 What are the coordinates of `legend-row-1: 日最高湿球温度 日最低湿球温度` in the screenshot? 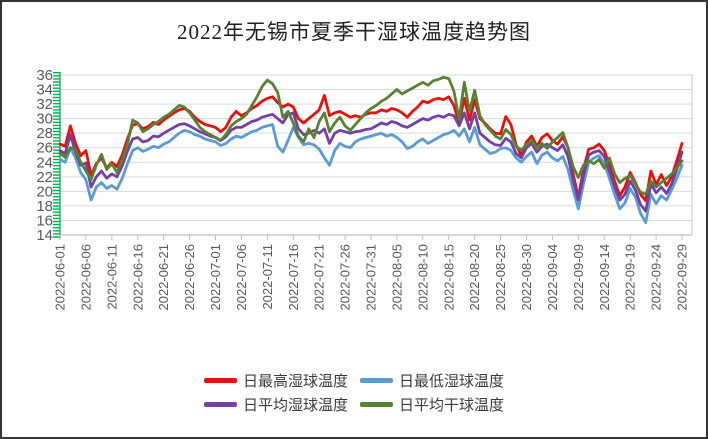 It's located at (353, 380).